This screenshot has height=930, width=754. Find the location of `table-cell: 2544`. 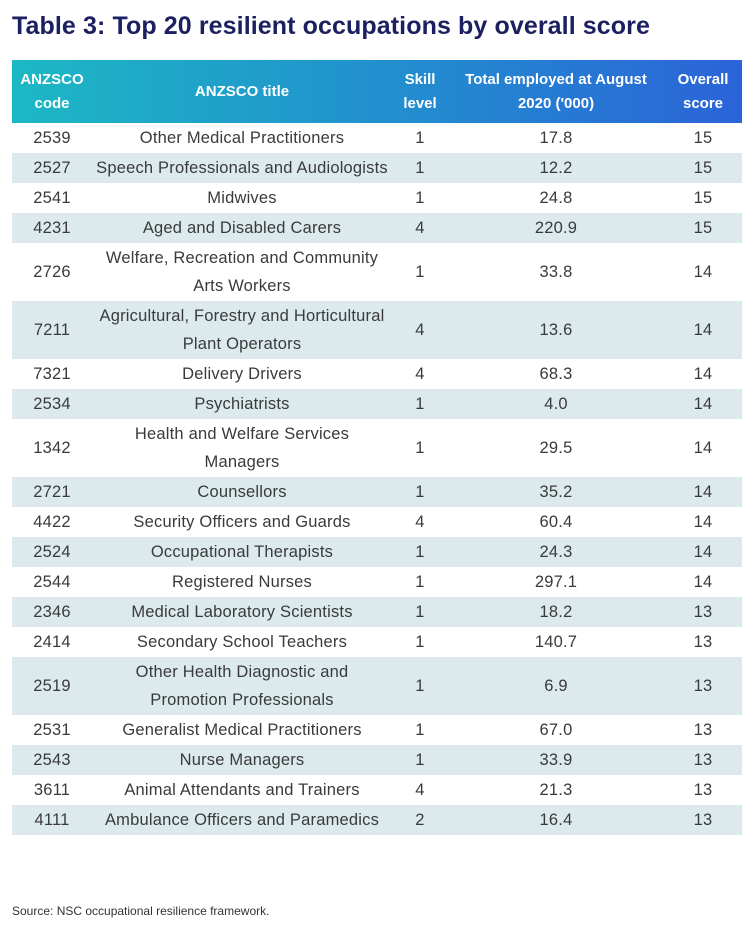

table-cell: 2544 is located at coordinates (52, 582).